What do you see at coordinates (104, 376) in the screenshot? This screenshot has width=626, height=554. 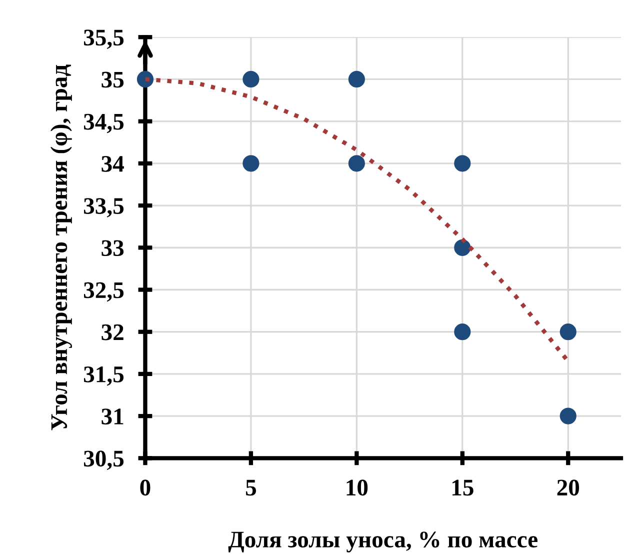 I see `y-tick-label: 31,5` at bounding box center [104, 376].